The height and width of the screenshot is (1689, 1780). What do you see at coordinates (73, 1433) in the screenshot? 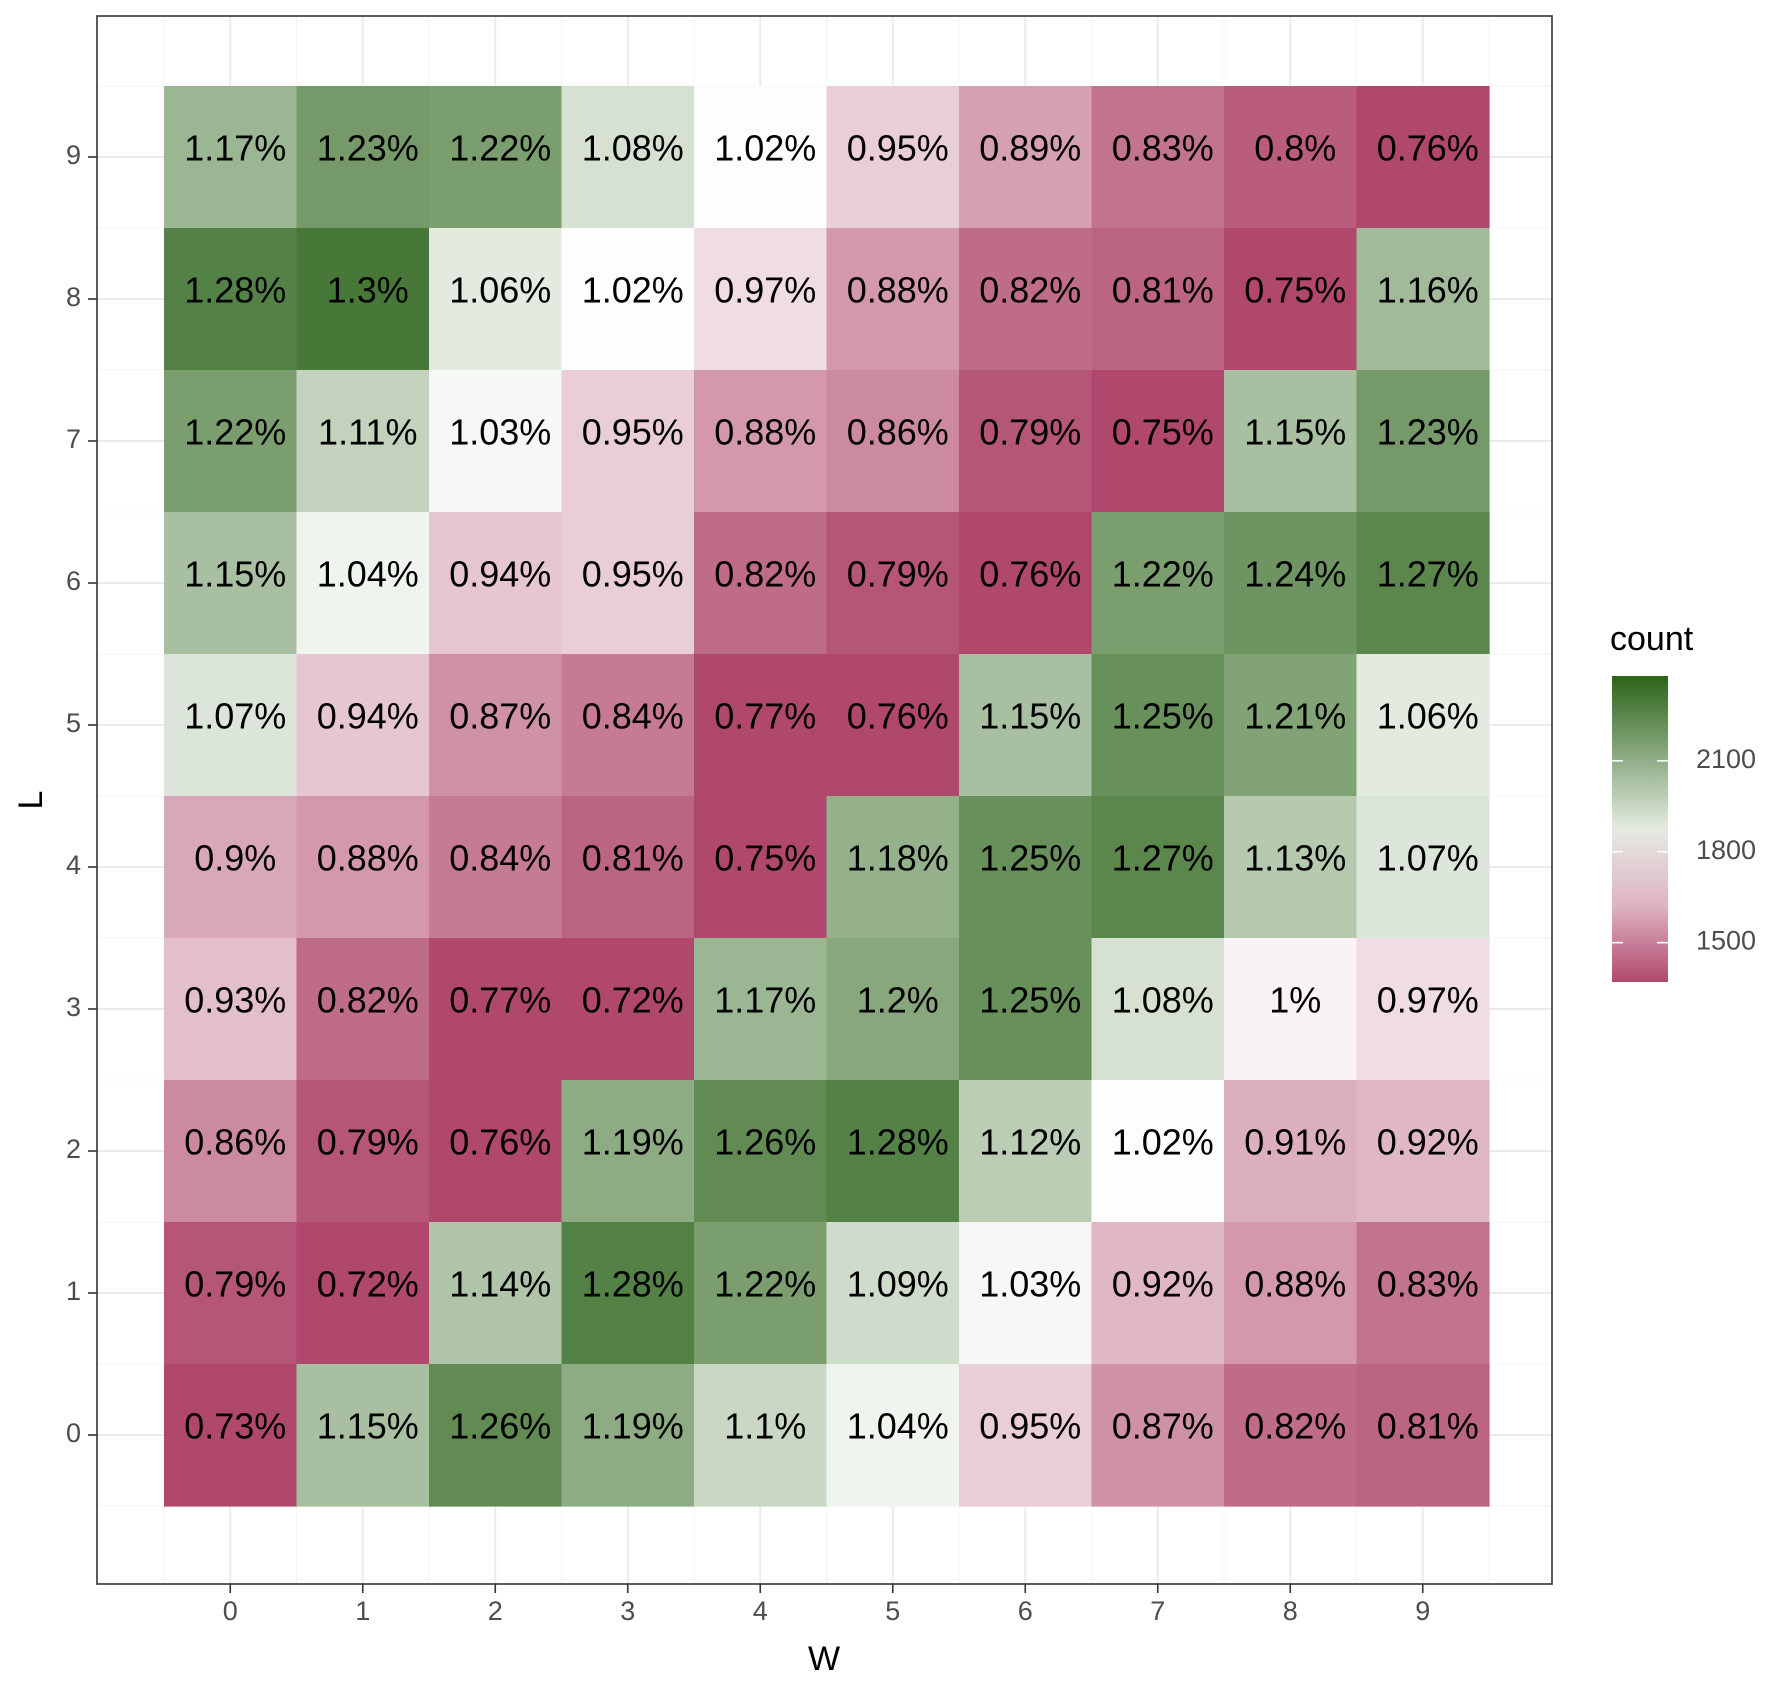
I see `y-tick-label: 0` at bounding box center [73, 1433].